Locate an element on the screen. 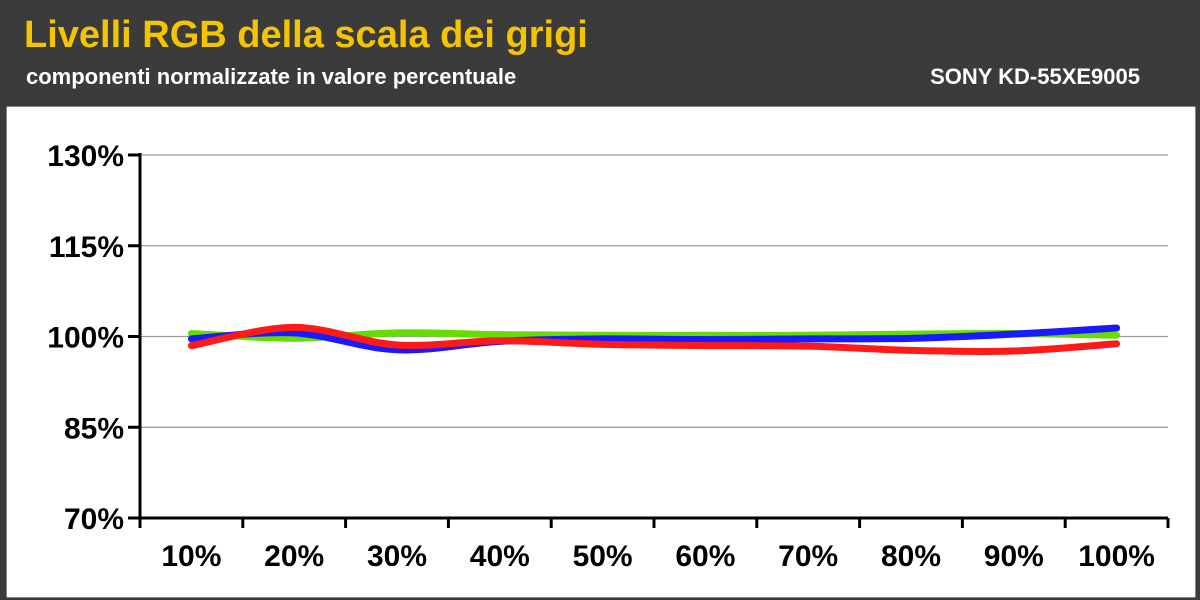  x-tick-label: 30% is located at coordinates (397, 556).